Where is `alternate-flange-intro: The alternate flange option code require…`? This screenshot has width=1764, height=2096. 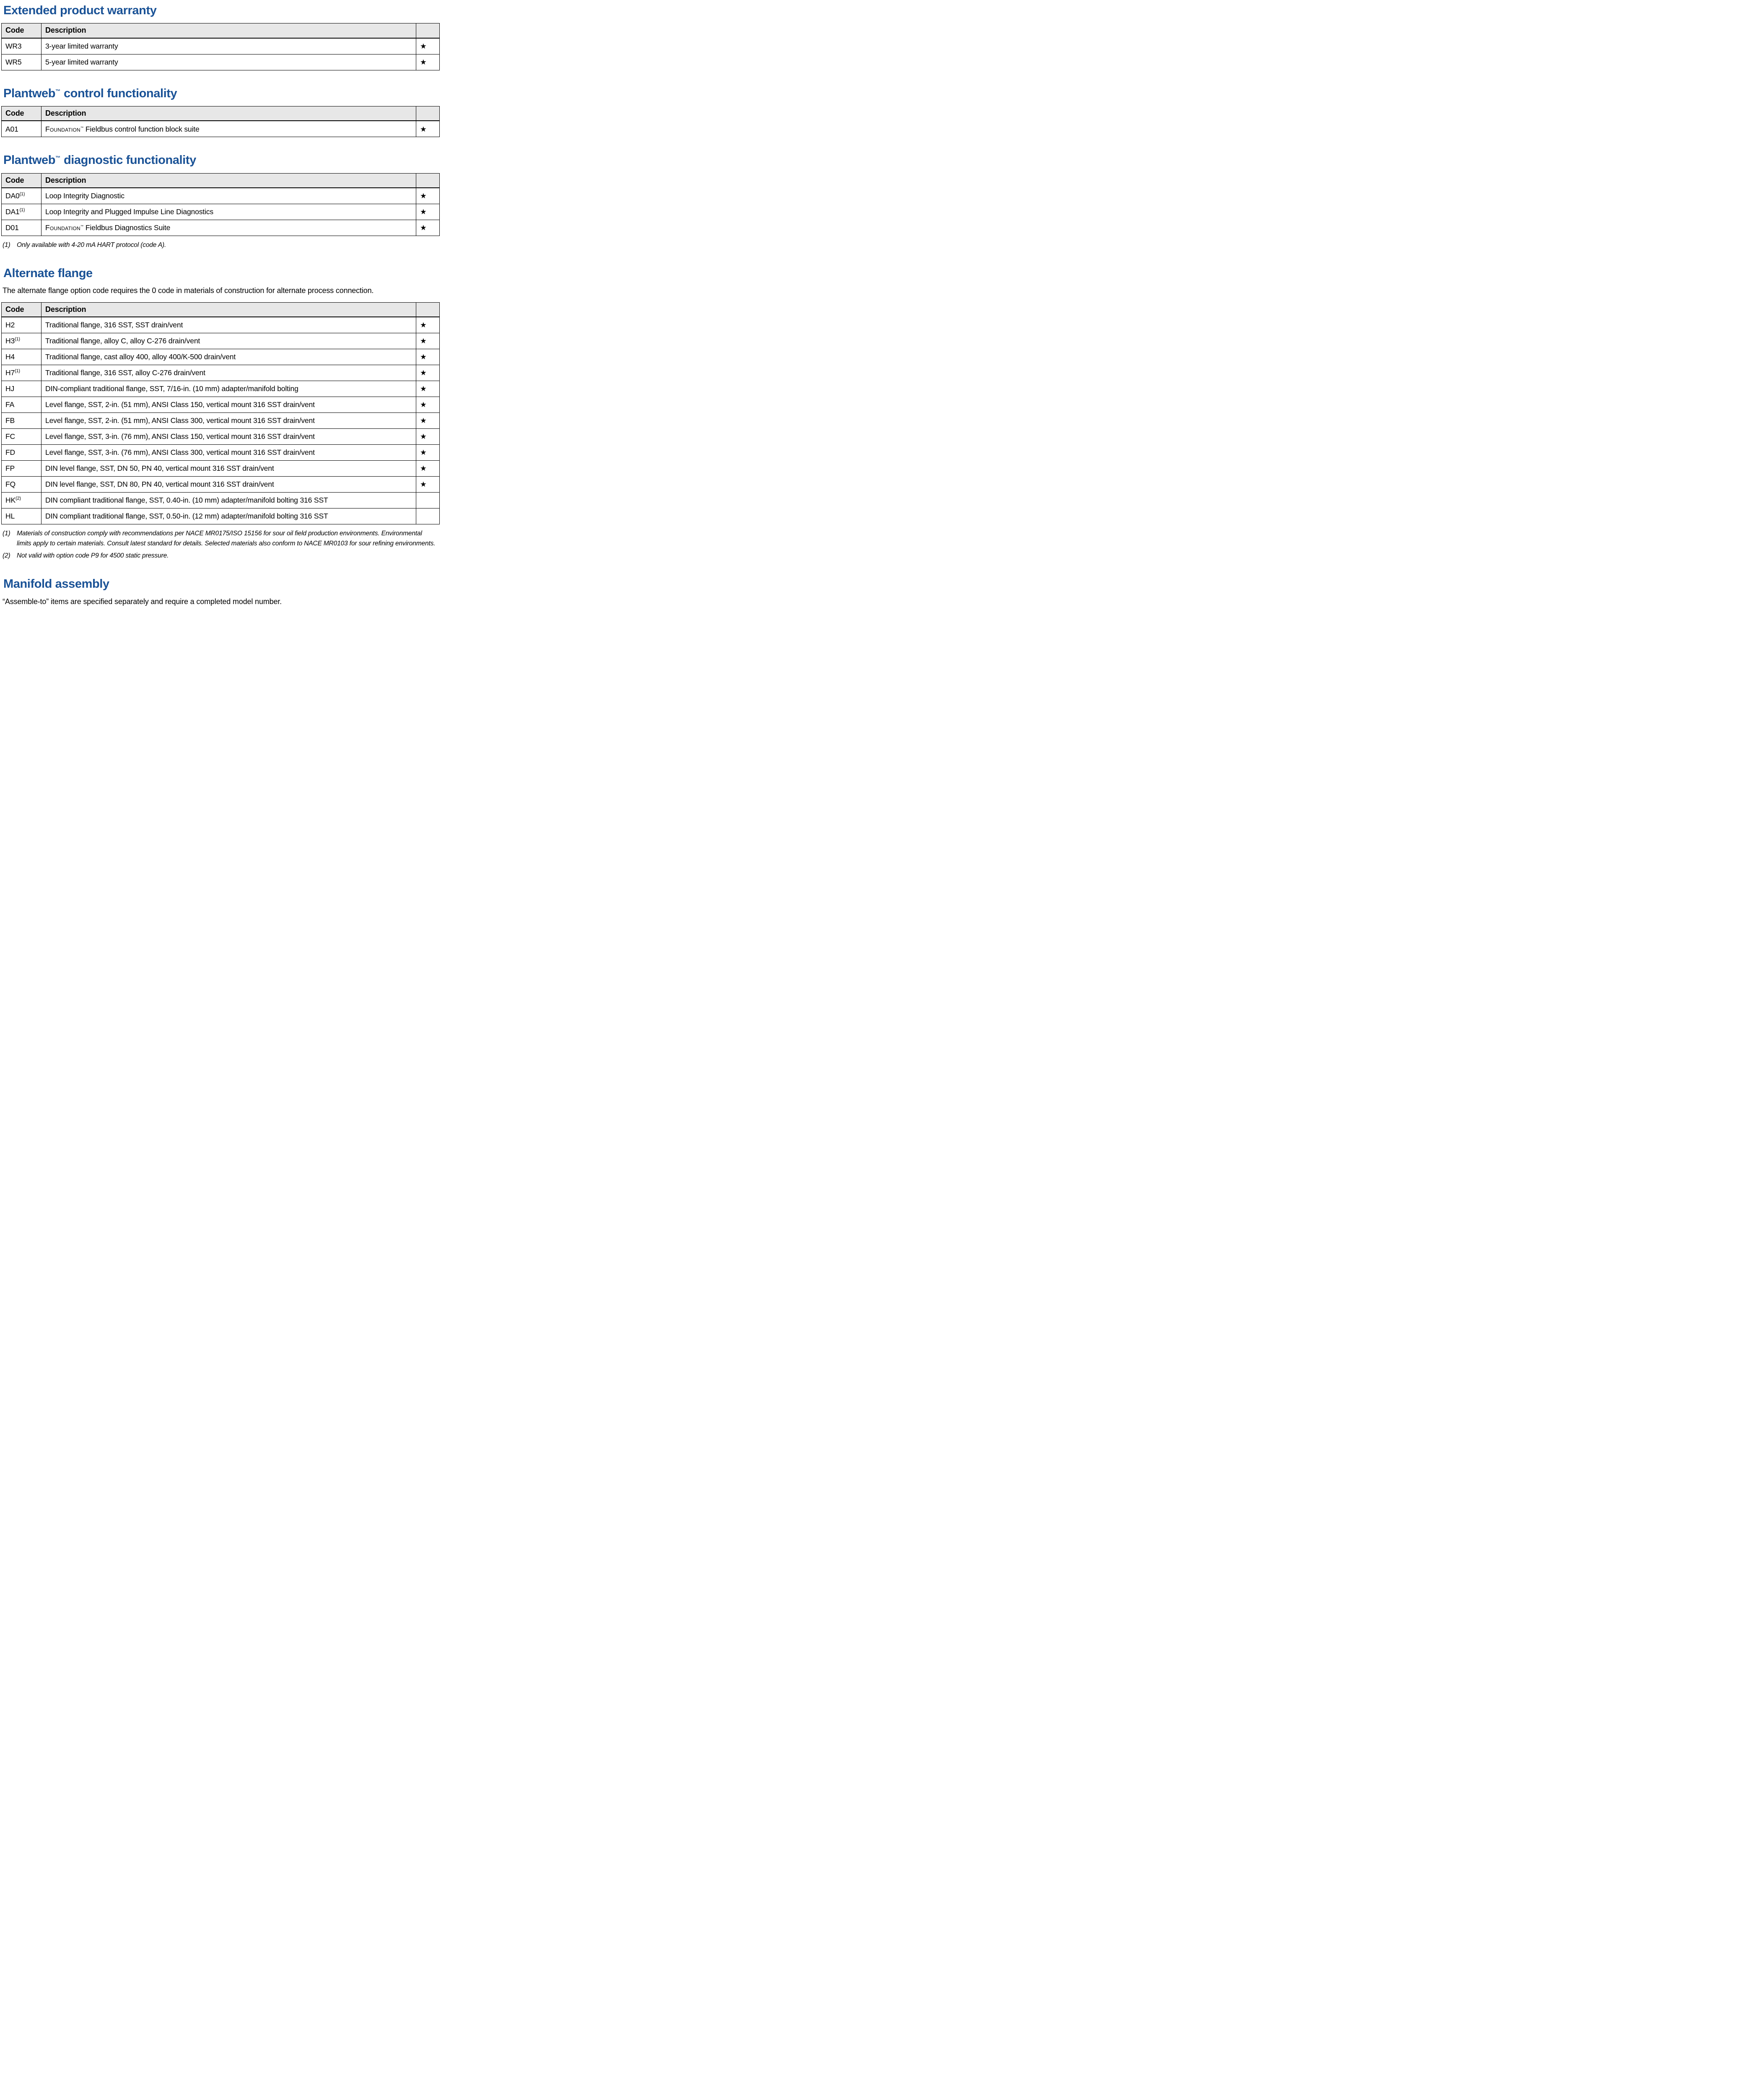 alternate-flange-intro: The alternate flange option code require… is located at coordinates (188, 290).